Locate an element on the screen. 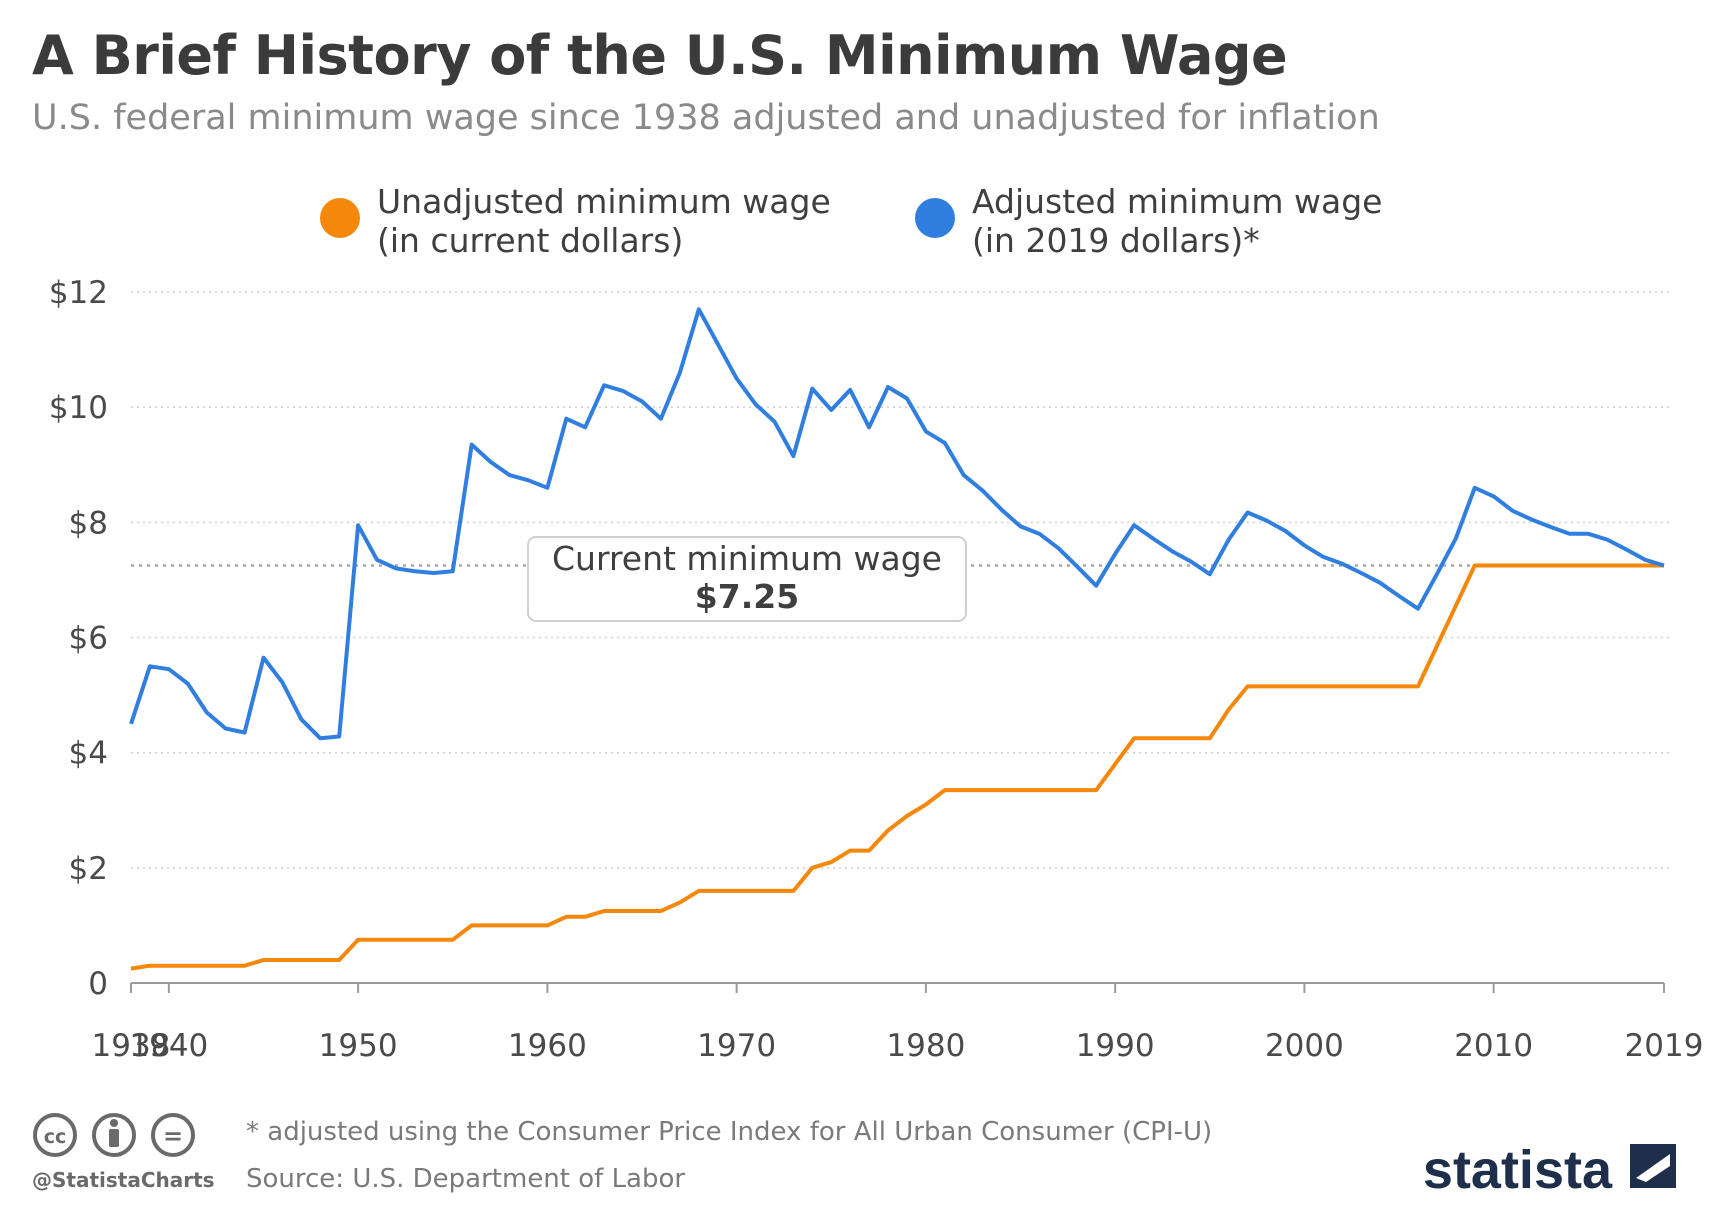 This screenshot has height=1212, width=1710. statista-logo-icon is located at coordinates (1653, 1166).